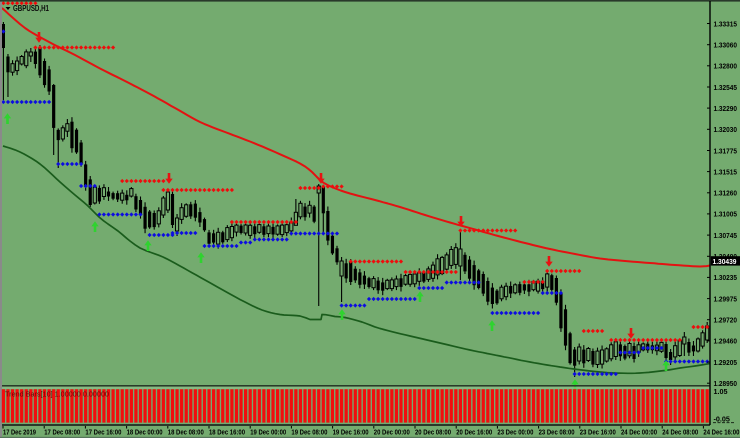 The height and width of the screenshot is (438, 740). I want to click on svg-text: 24 Dec 00:00, so click(639, 432).